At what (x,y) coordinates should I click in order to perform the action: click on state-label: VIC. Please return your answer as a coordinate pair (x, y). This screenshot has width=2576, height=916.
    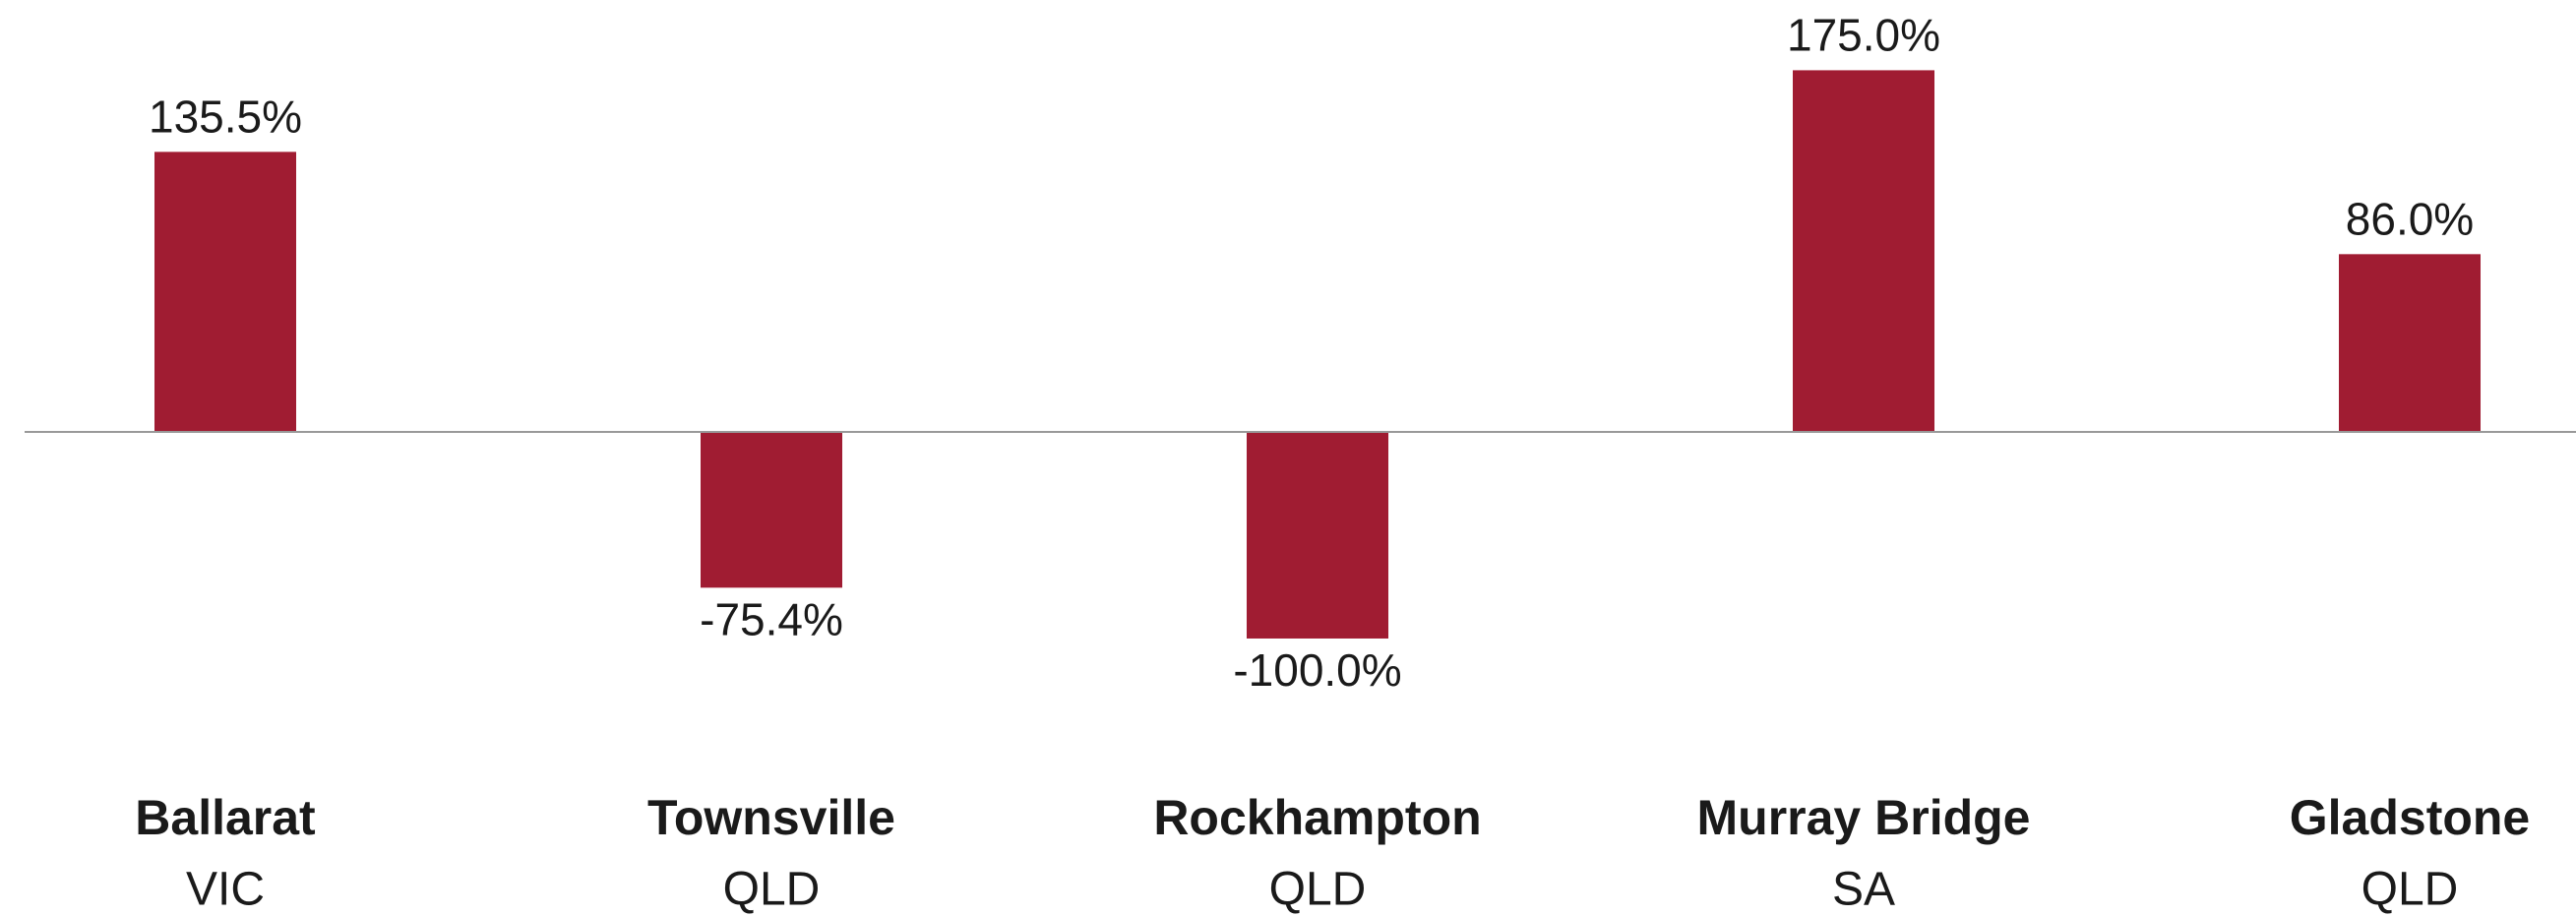
    Looking at the image, I should click on (225, 890).